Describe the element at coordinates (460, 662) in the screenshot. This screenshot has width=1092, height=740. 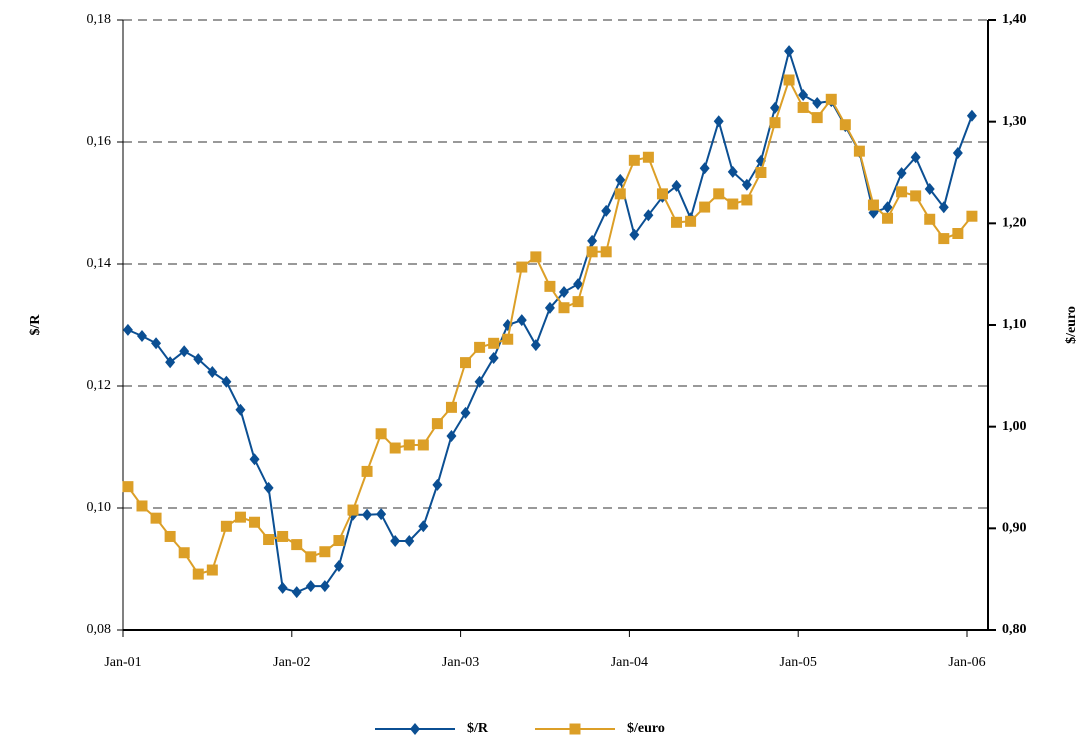
I see `x-tick-label: Jan-03` at that location.